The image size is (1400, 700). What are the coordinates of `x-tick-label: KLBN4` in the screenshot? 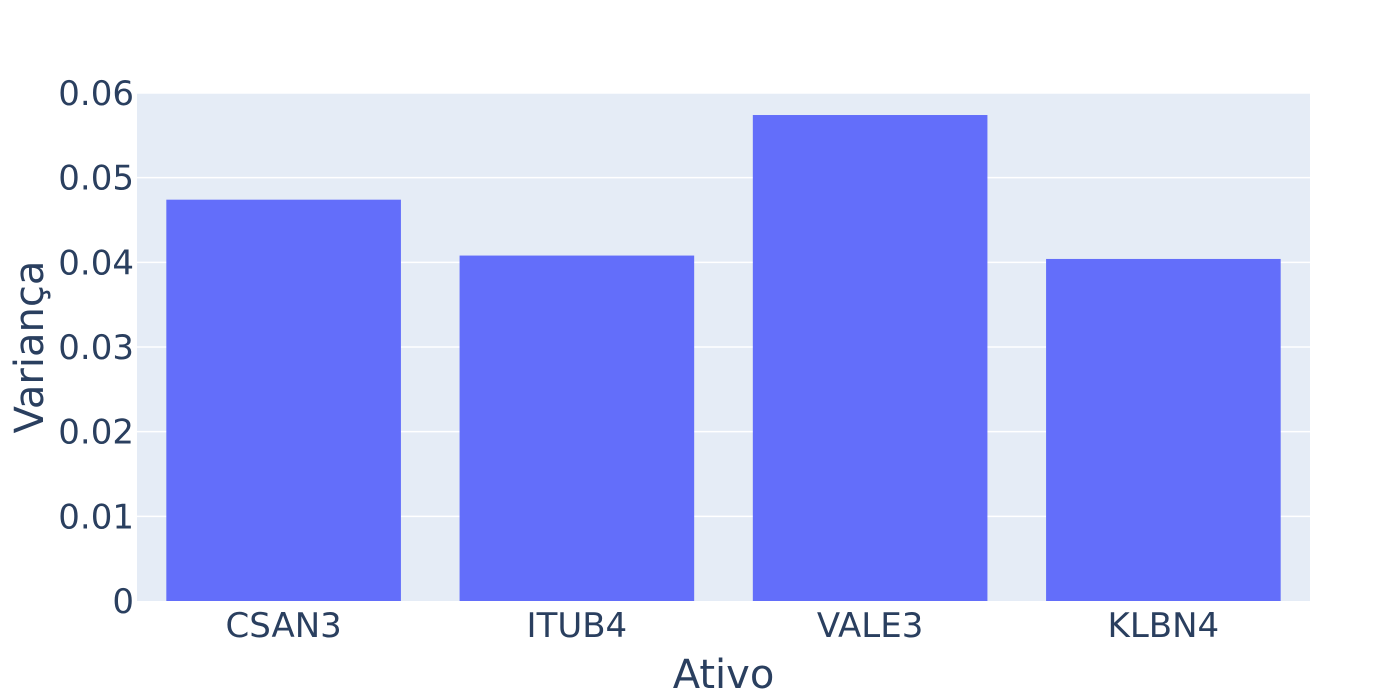 It's located at (1164, 626).